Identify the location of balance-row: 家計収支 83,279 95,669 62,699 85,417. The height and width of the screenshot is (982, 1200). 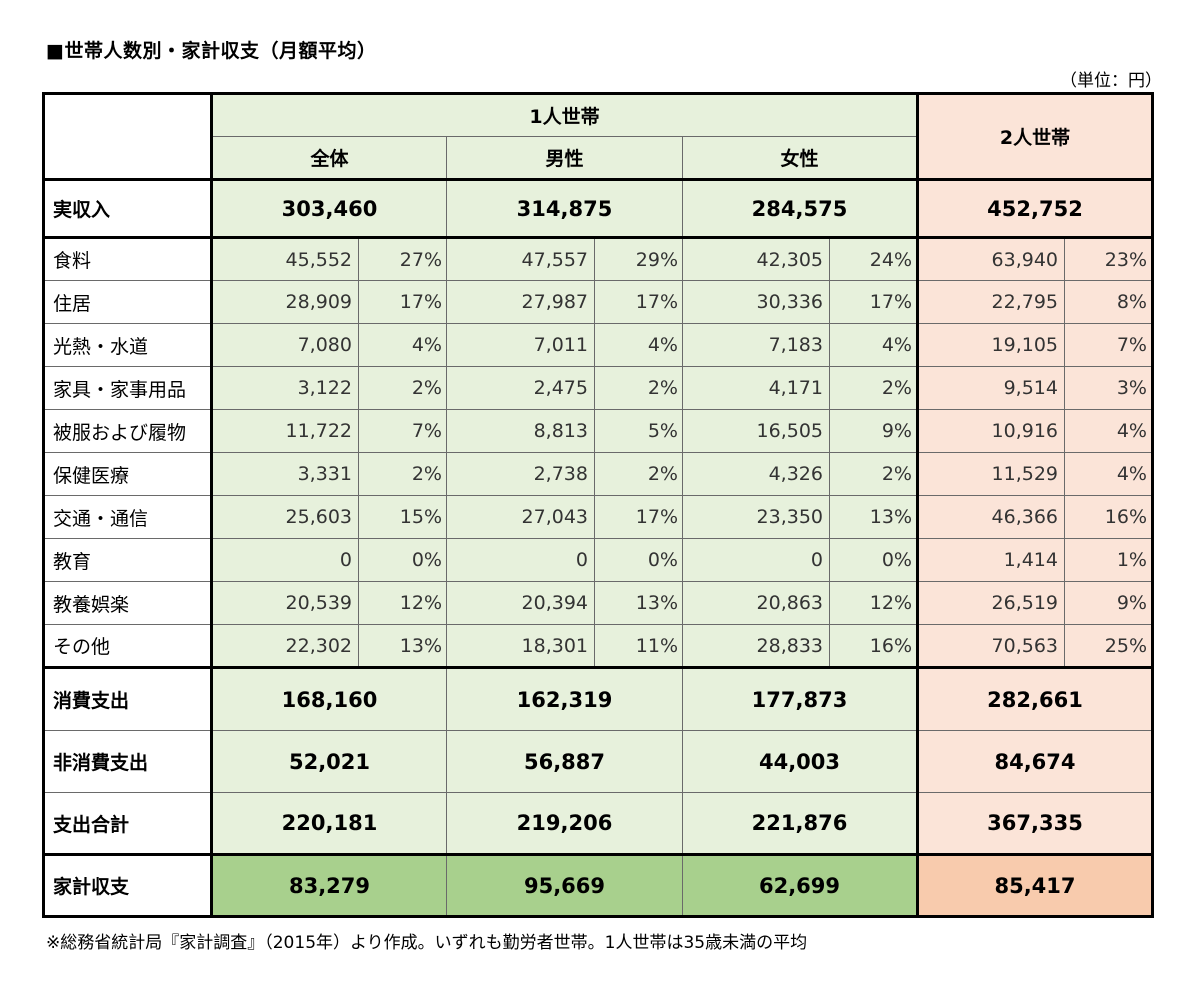
(598, 886).